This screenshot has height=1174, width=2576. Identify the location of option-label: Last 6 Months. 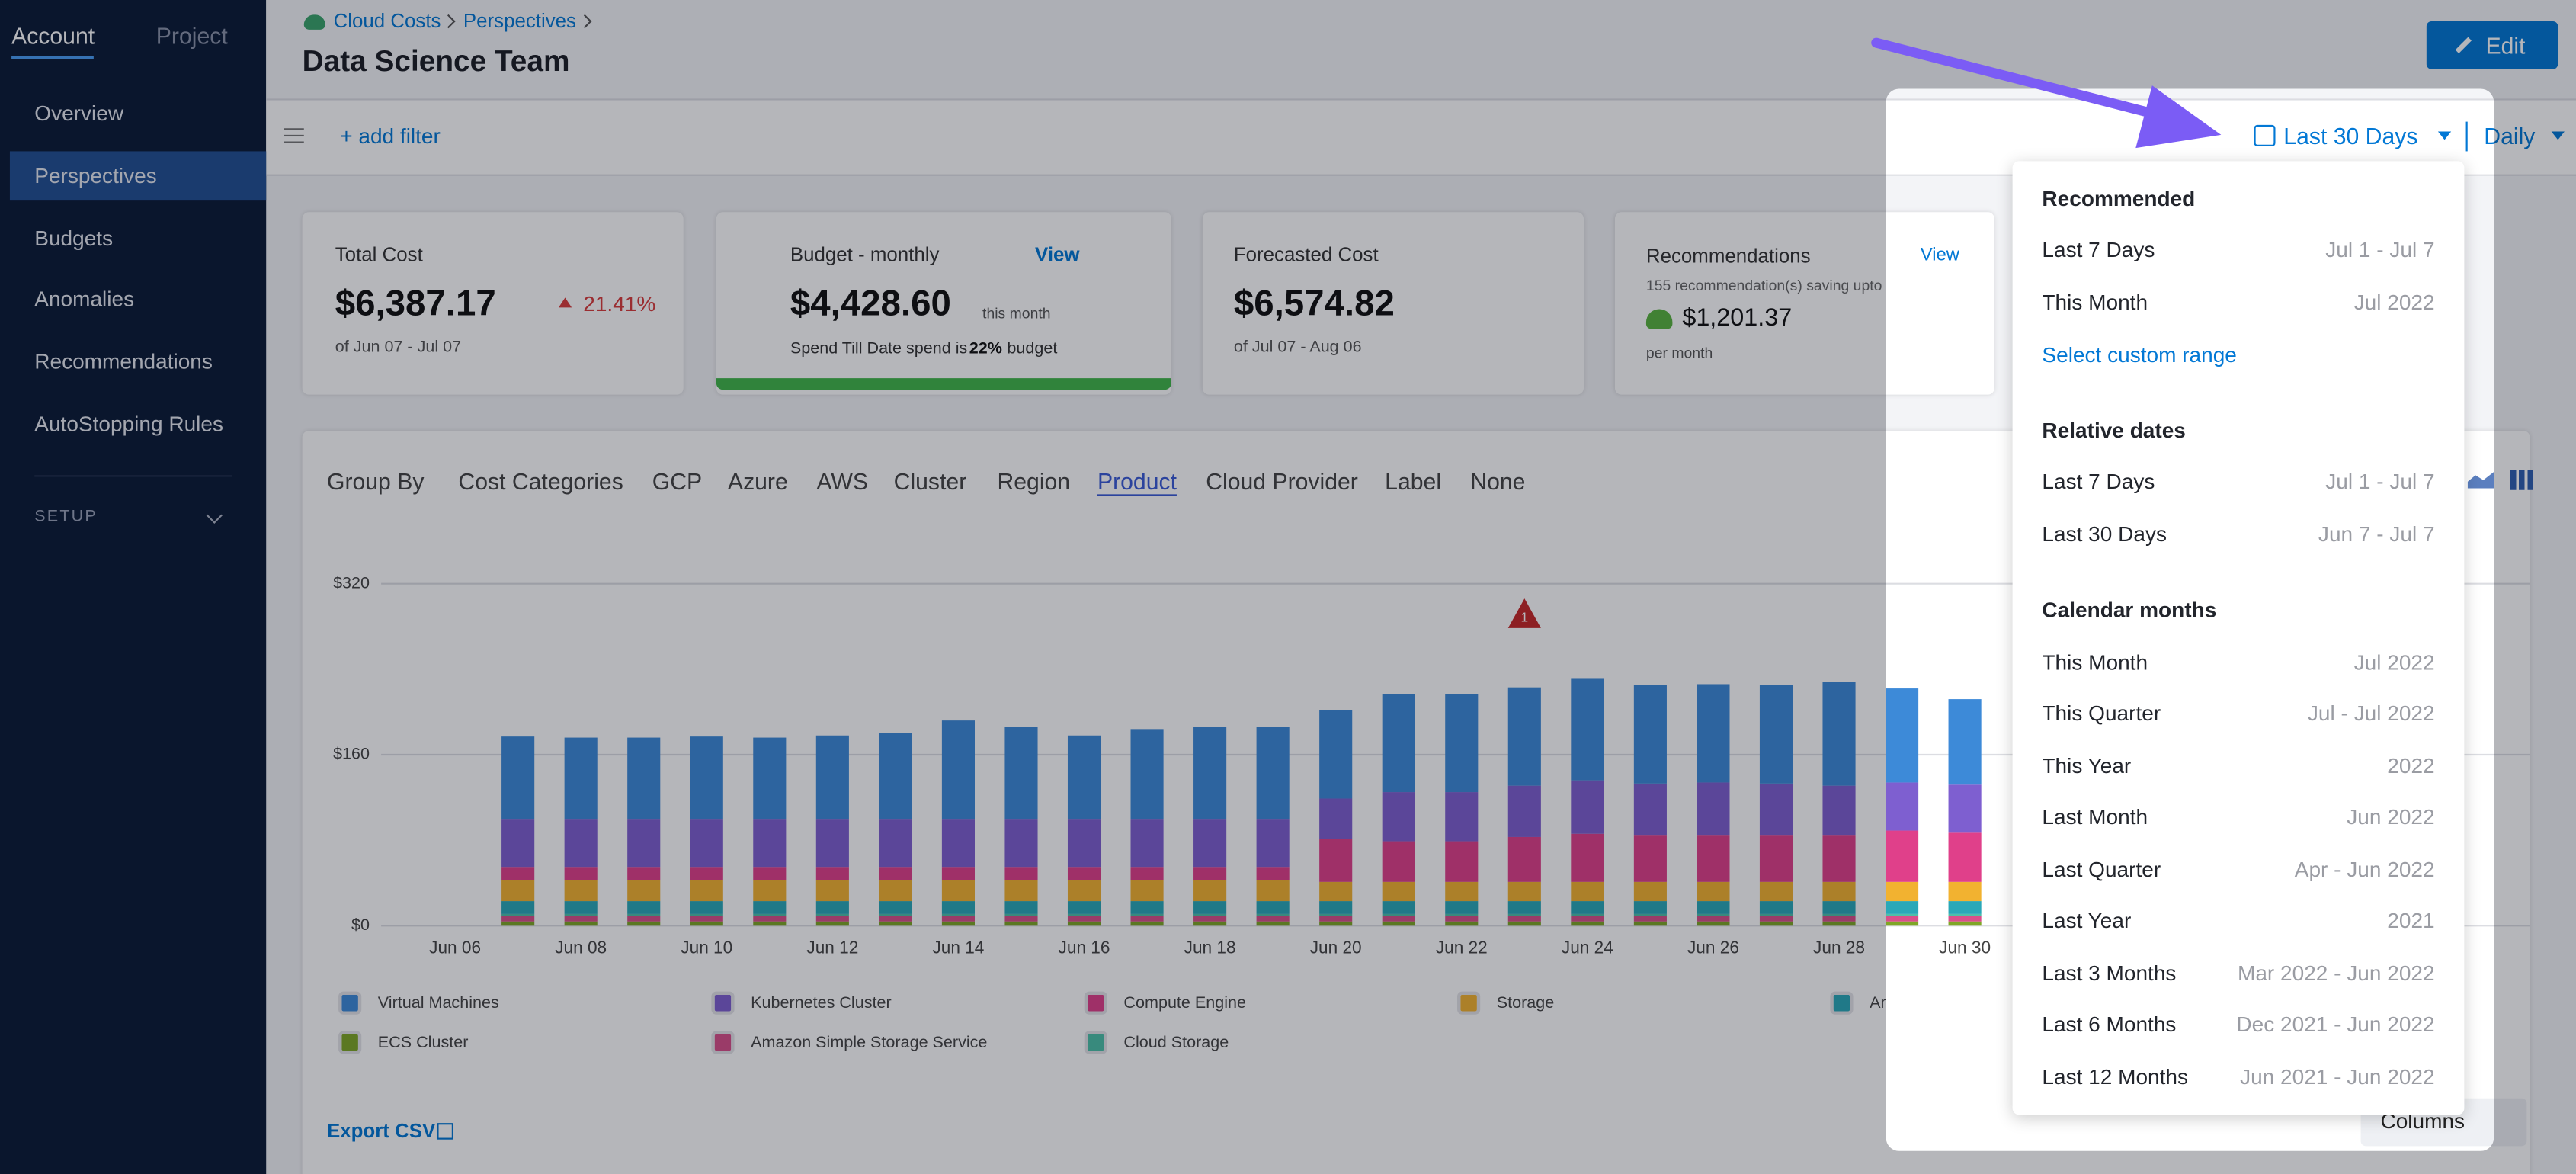
(2109, 1024).